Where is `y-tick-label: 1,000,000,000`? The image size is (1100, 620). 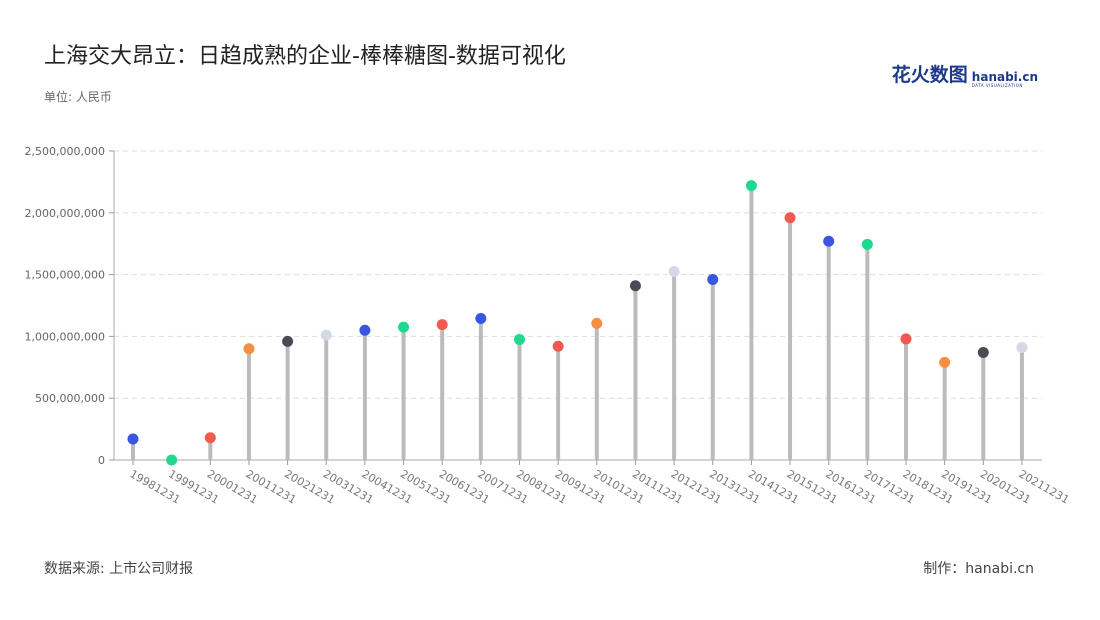 y-tick-label: 1,000,000,000 is located at coordinates (65, 336).